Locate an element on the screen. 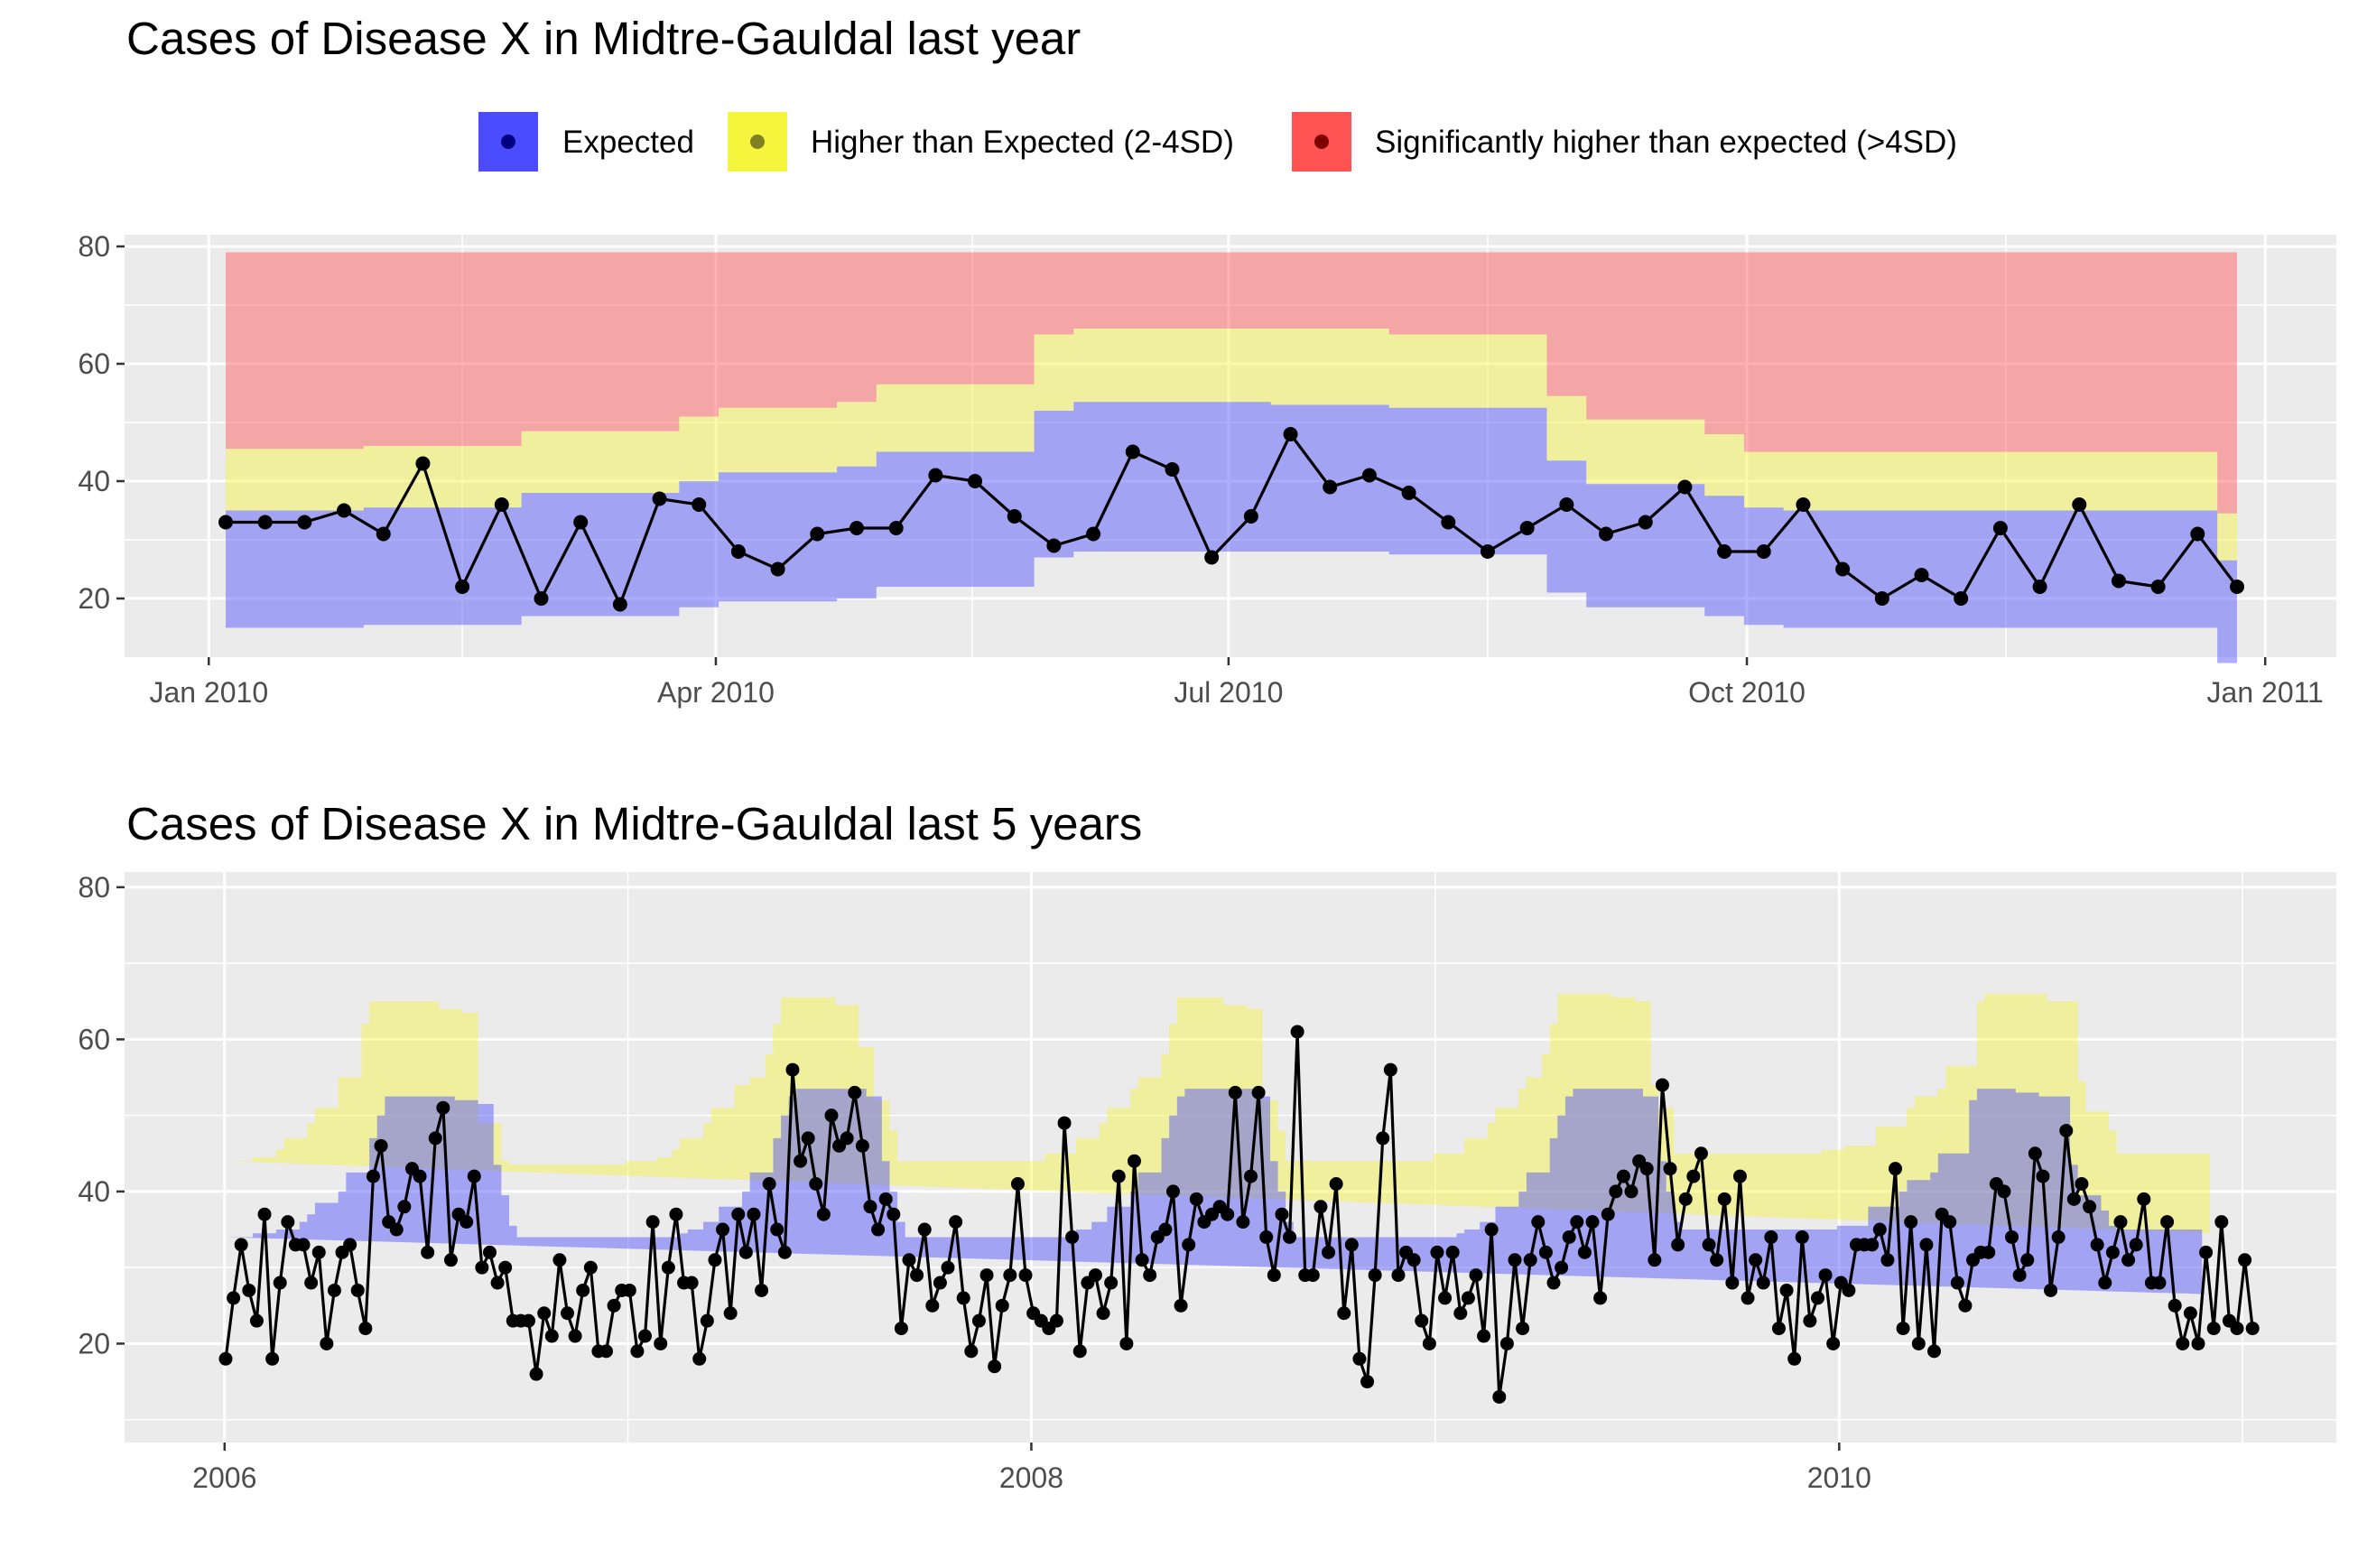  band-expected is located at coordinates (1231, 532).